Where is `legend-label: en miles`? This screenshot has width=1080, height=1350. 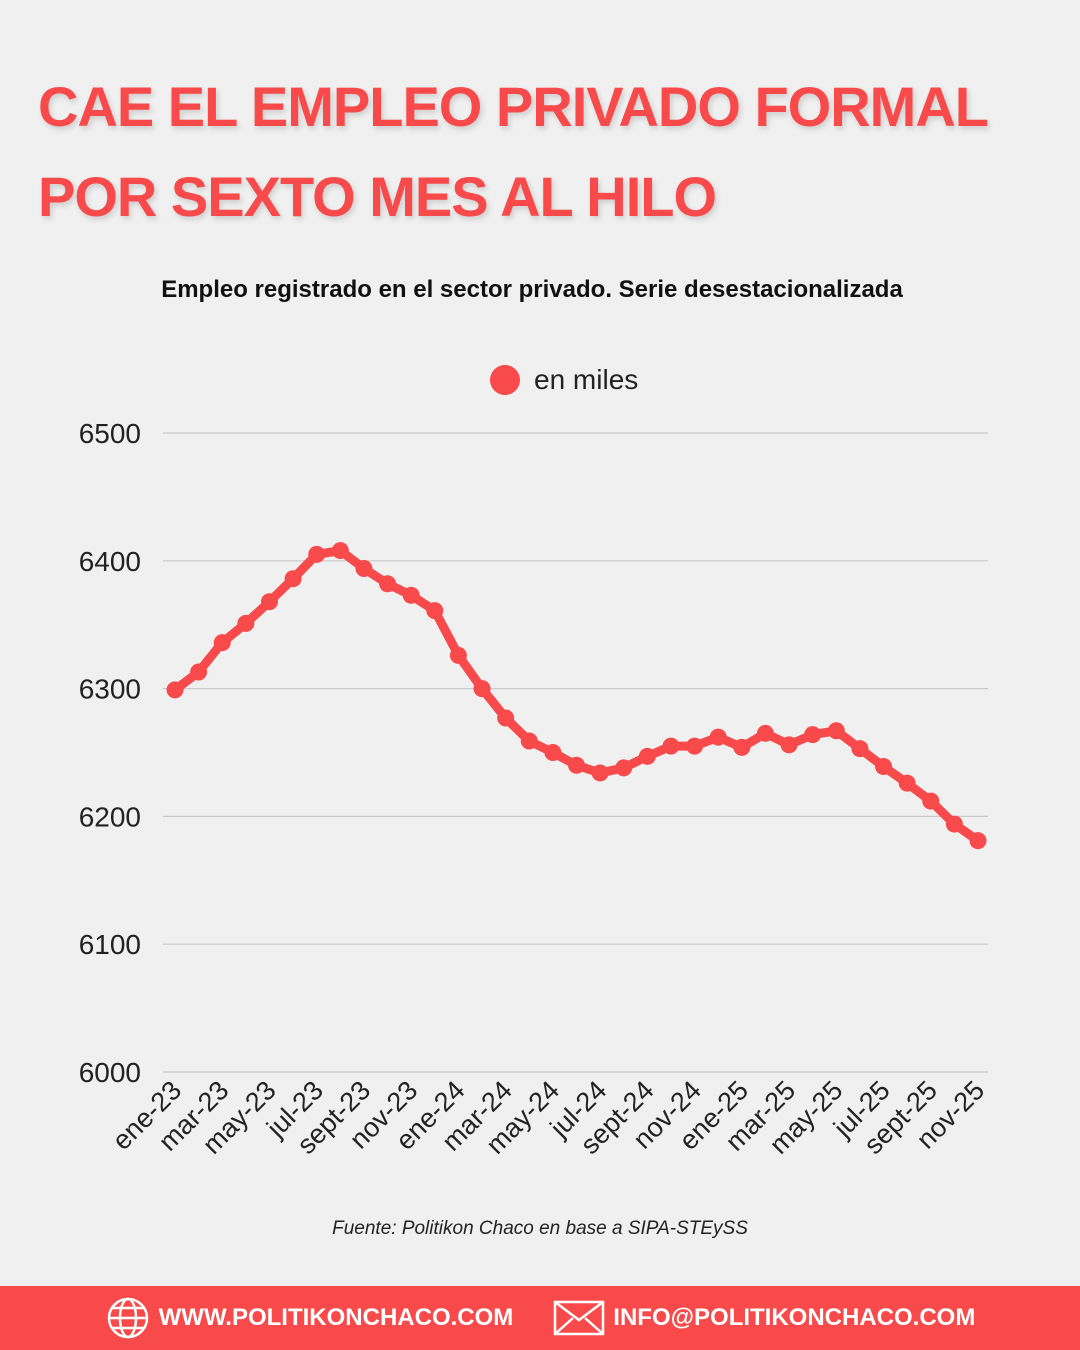 legend-label: en miles is located at coordinates (586, 379).